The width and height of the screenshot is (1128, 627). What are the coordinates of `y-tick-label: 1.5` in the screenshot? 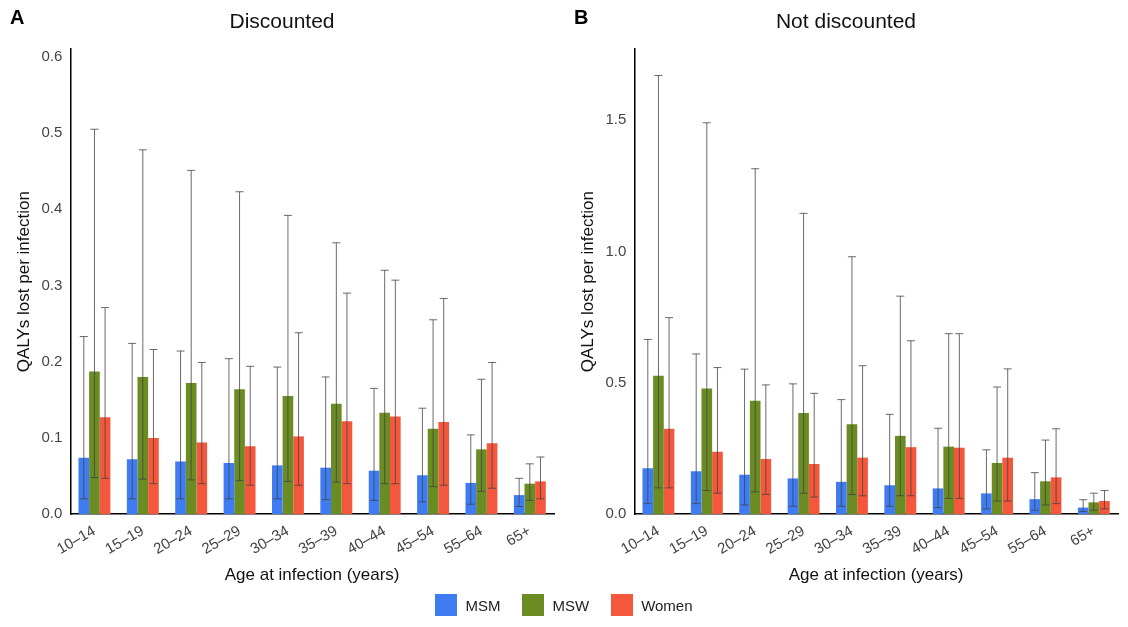 It's located at (616, 119).